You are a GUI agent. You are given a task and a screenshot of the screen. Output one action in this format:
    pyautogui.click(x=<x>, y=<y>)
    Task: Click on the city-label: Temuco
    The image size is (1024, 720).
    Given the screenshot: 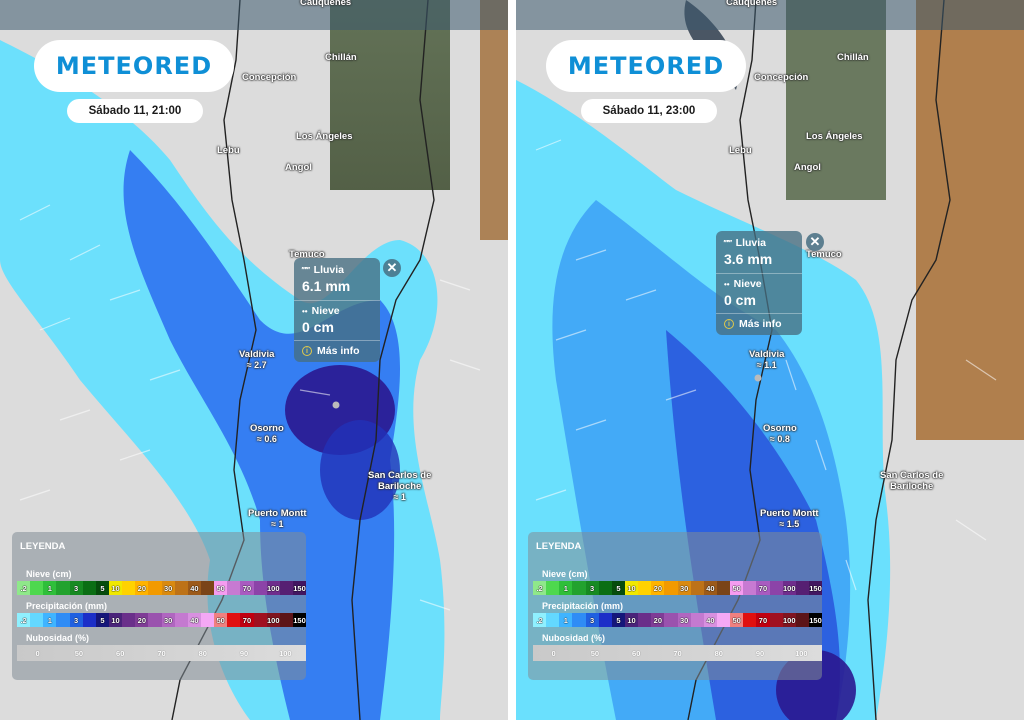 What is the action you would take?
    pyautogui.click(x=307, y=254)
    